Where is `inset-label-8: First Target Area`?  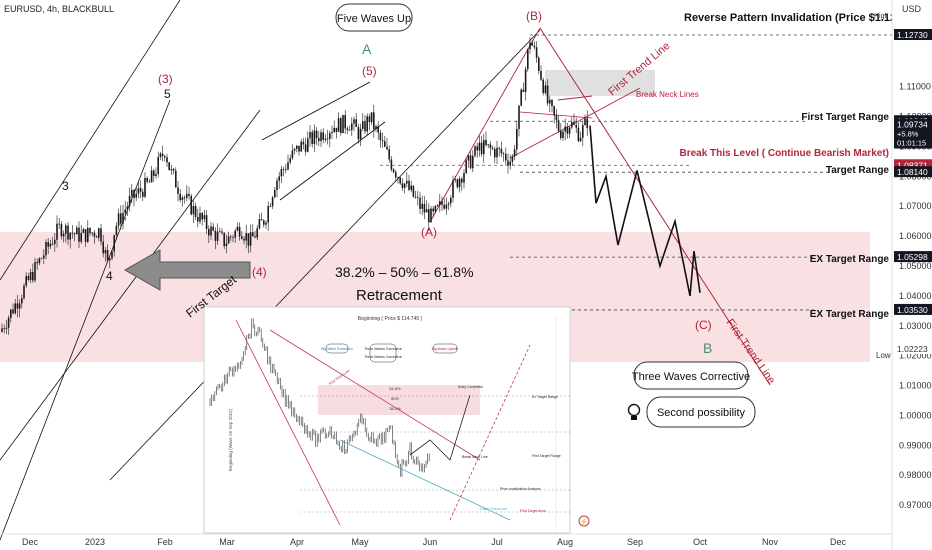
inset-label-8: First Target Area is located at coordinates (533, 511).